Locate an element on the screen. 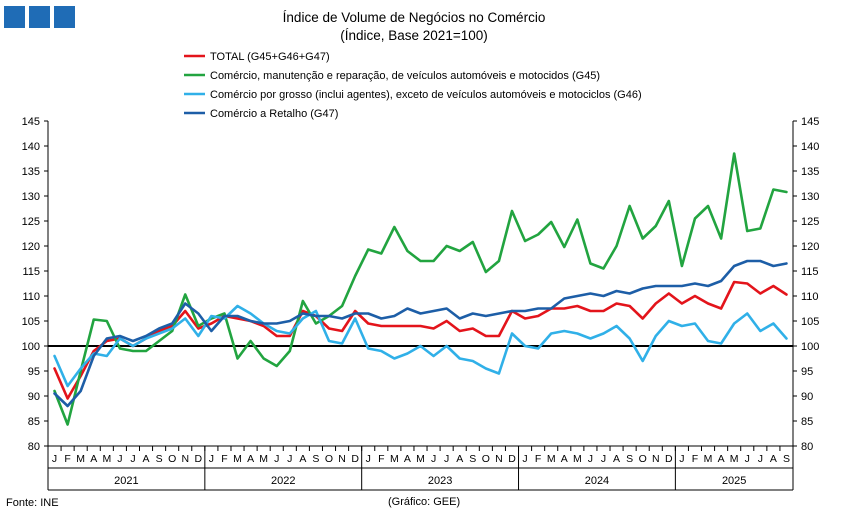  year-label: 2024 is located at coordinates (597, 481).